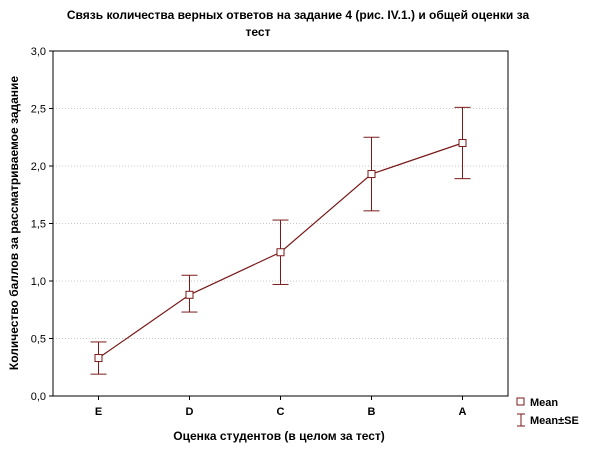 The height and width of the screenshot is (450, 599). Describe the element at coordinates (190, 412) in the screenshot. I see `x-tick-label: D` at that location.